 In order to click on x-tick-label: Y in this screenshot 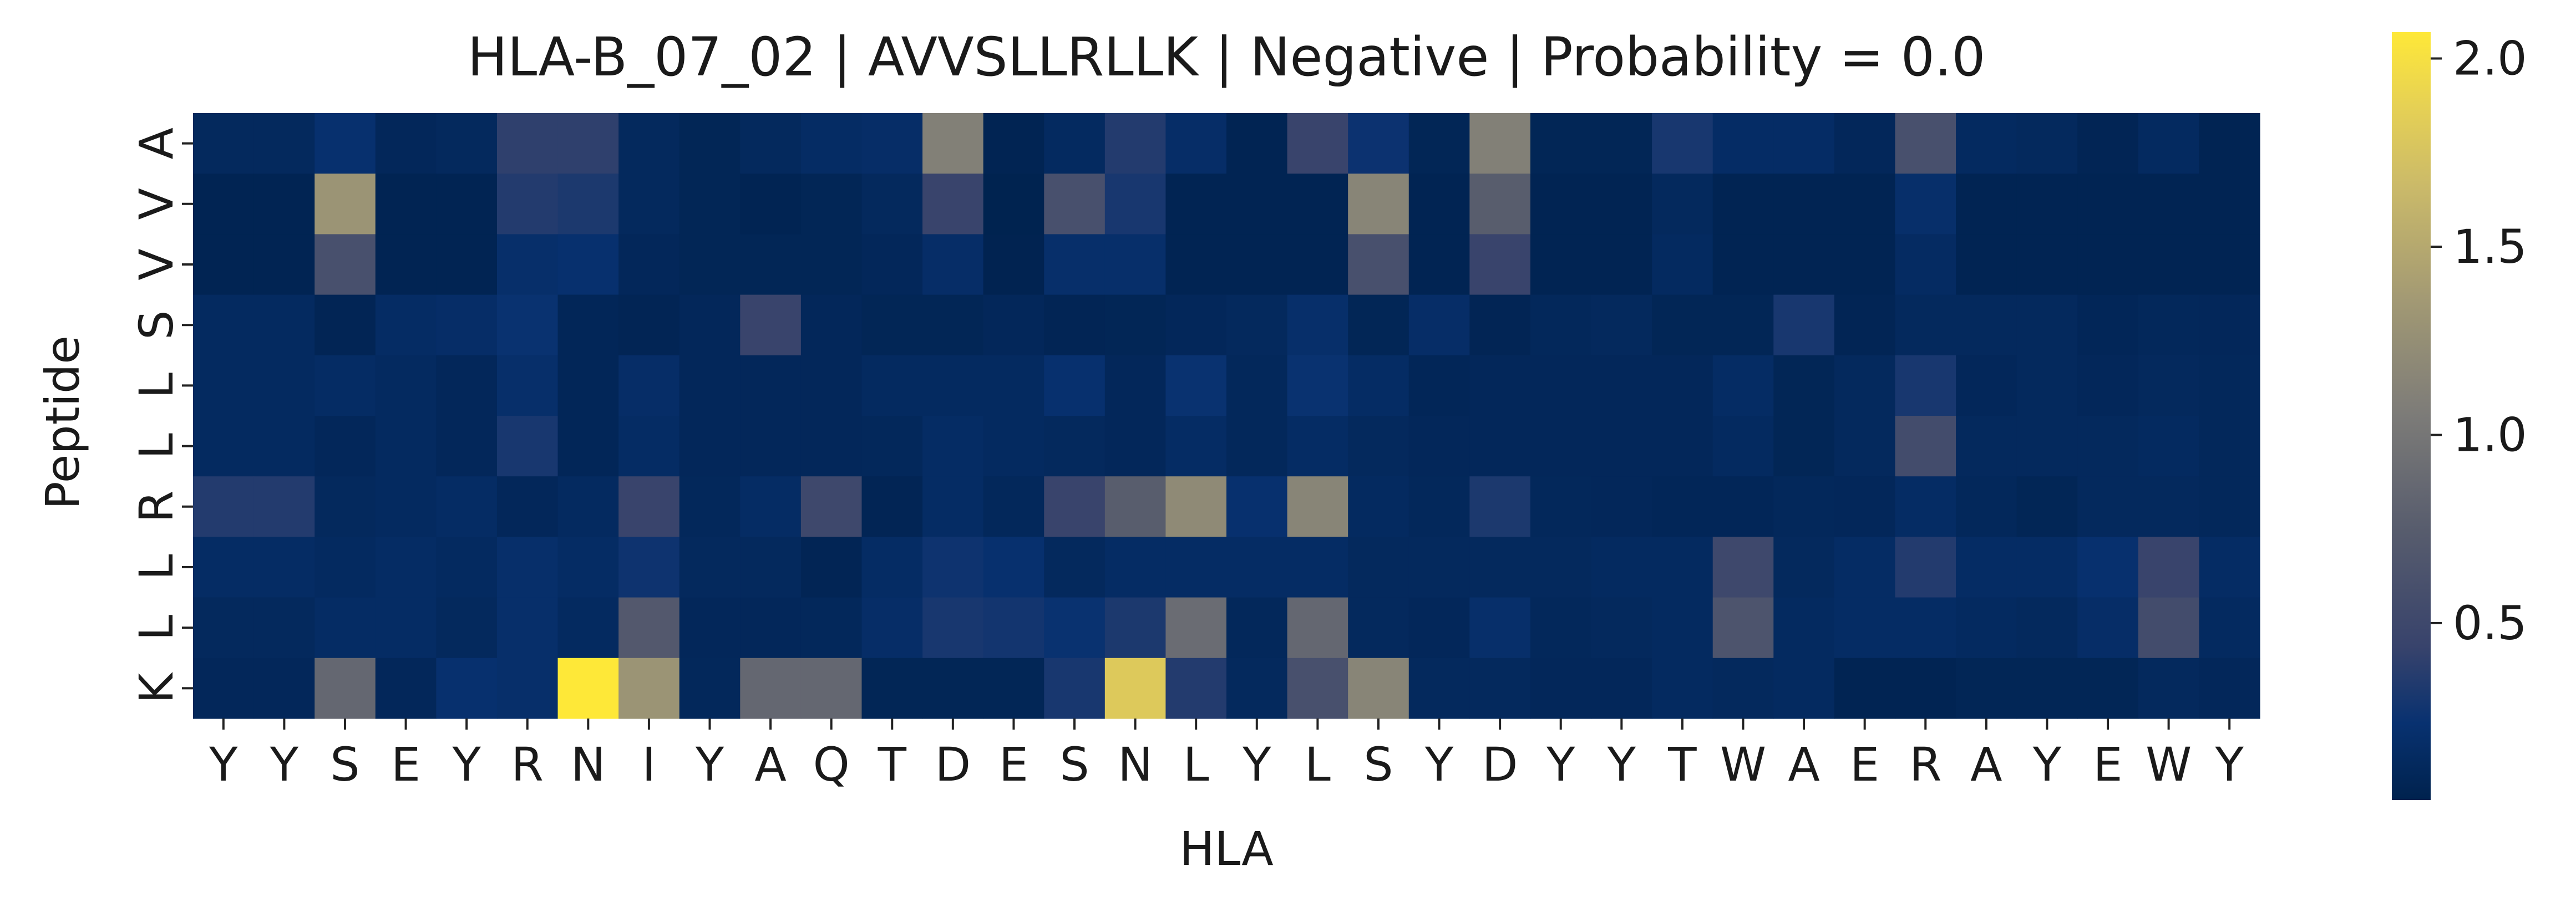, I will do `click(2229, 765)`.